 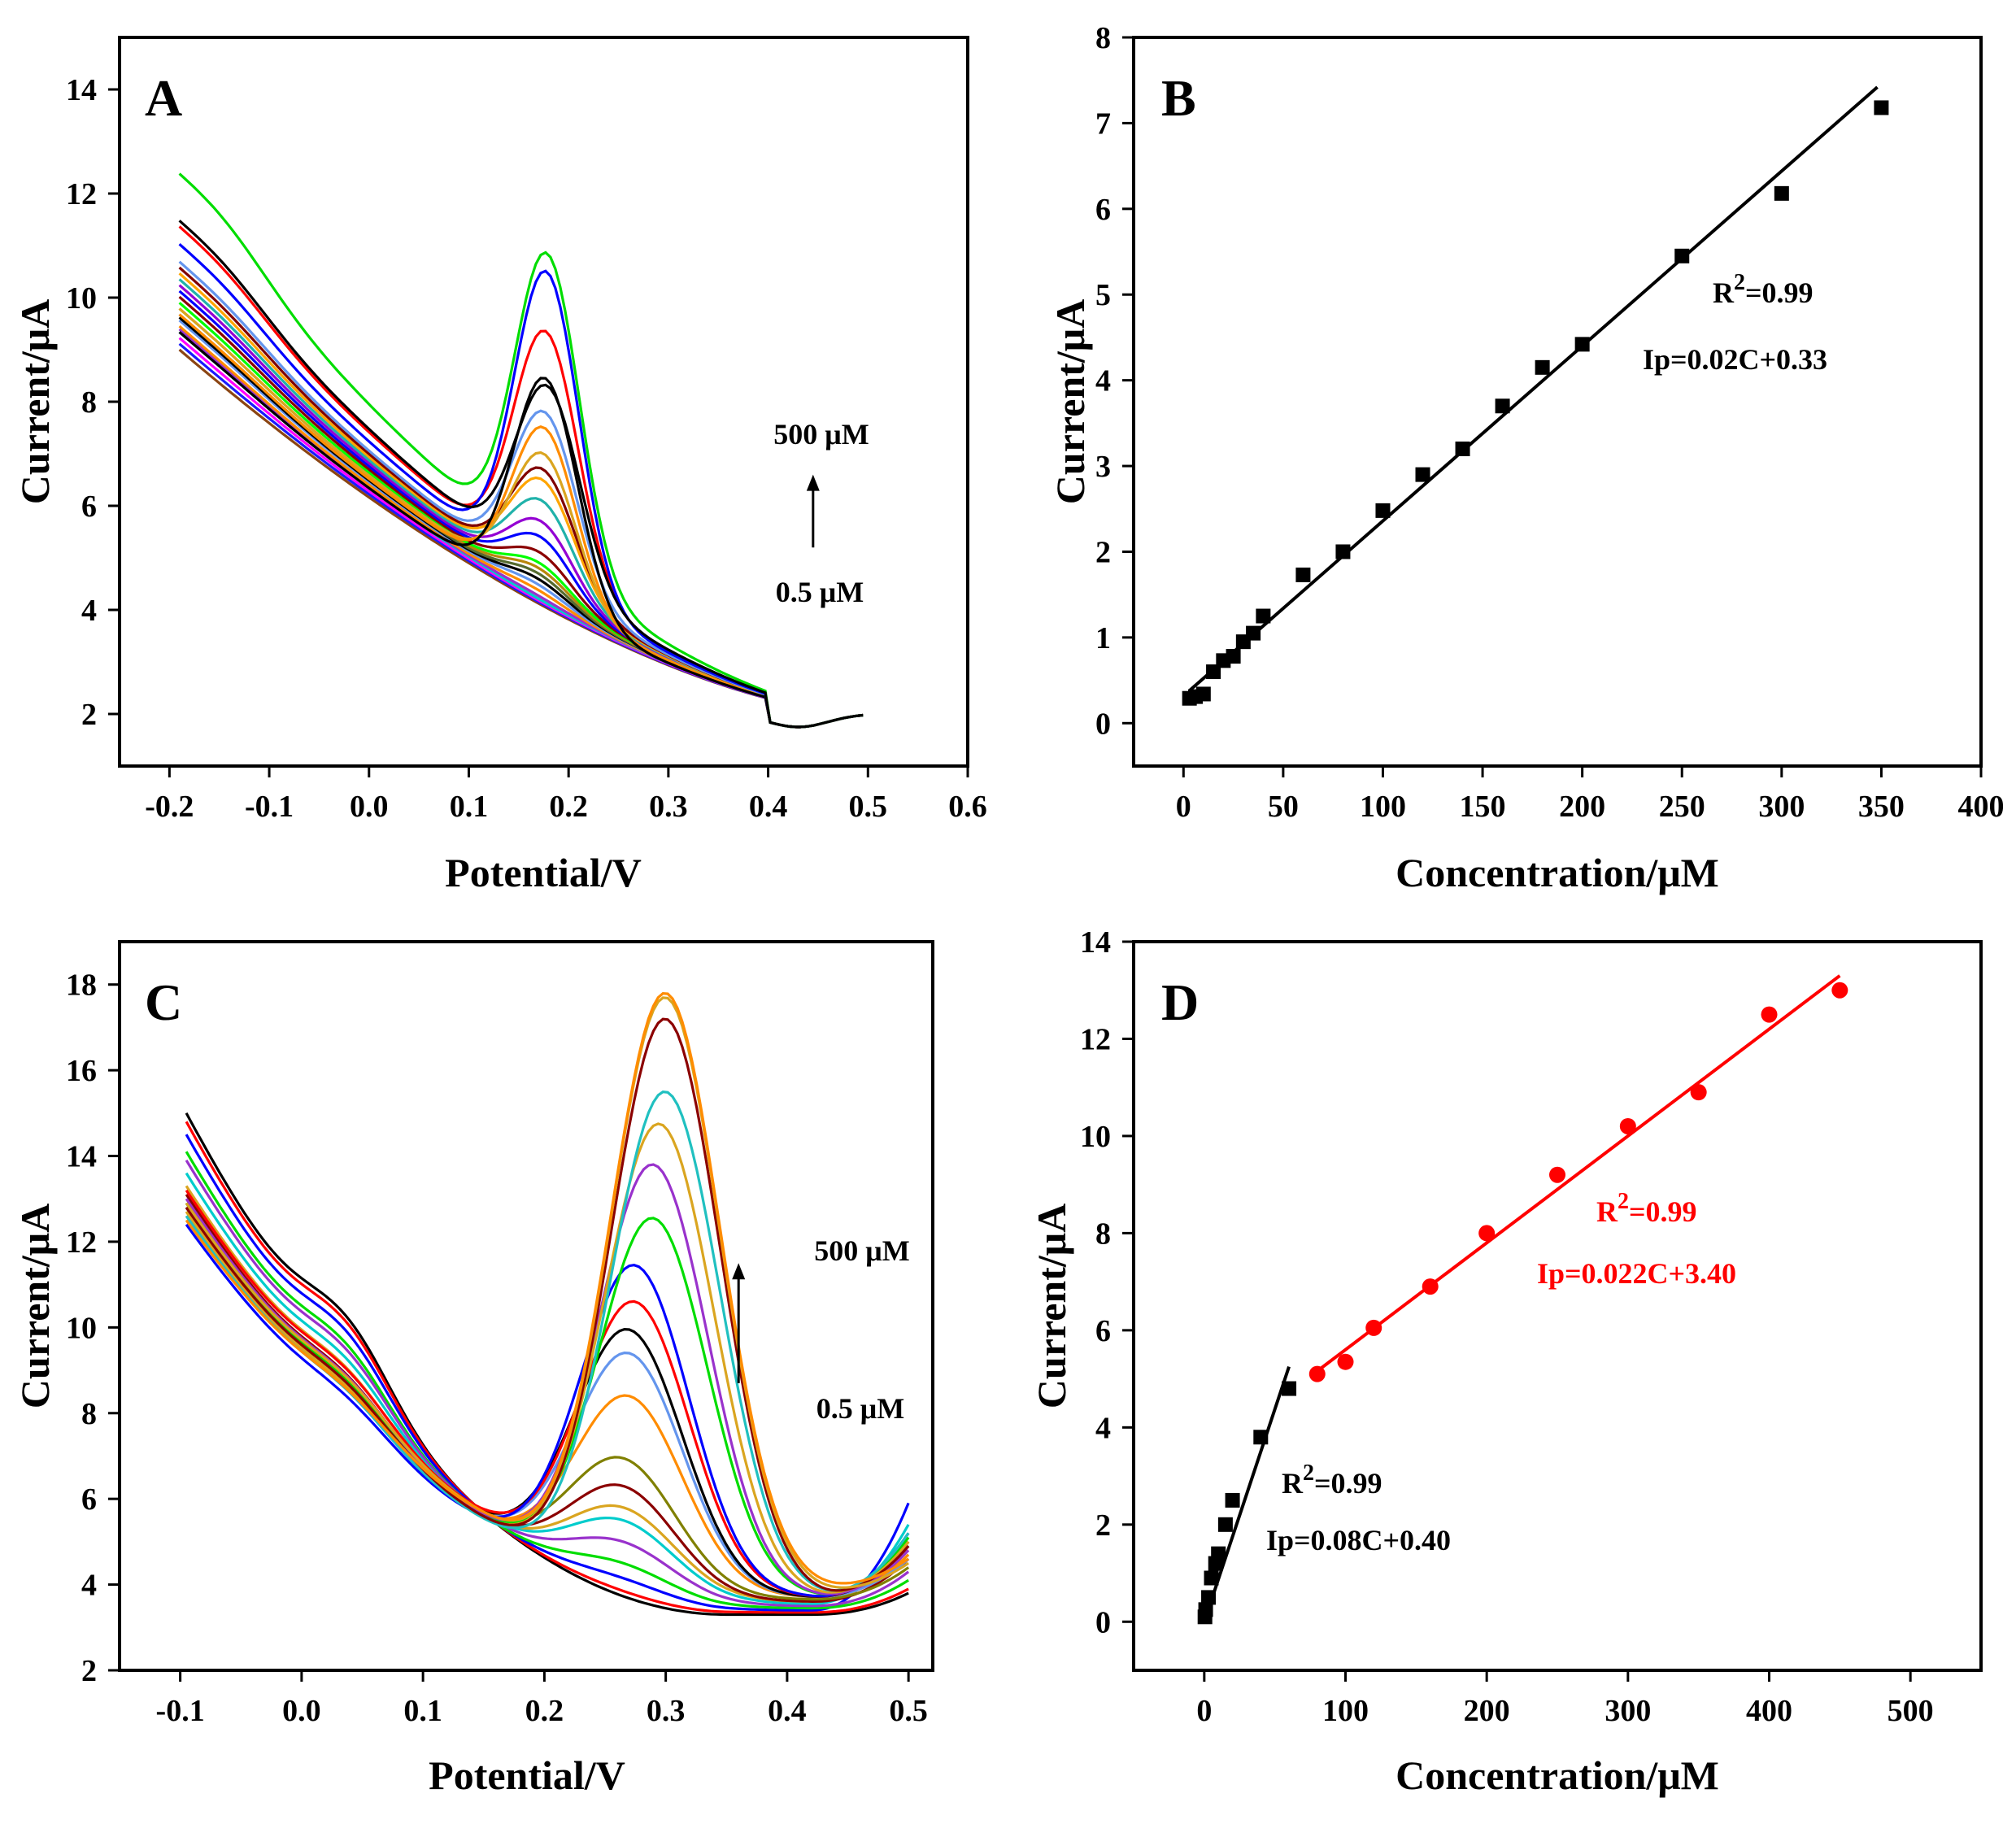 What do you see at coordinates (1103, 1234) in the screenshot?
I see `panel-d-y-tick-label: 8` at bounding box center [1103, 1234].